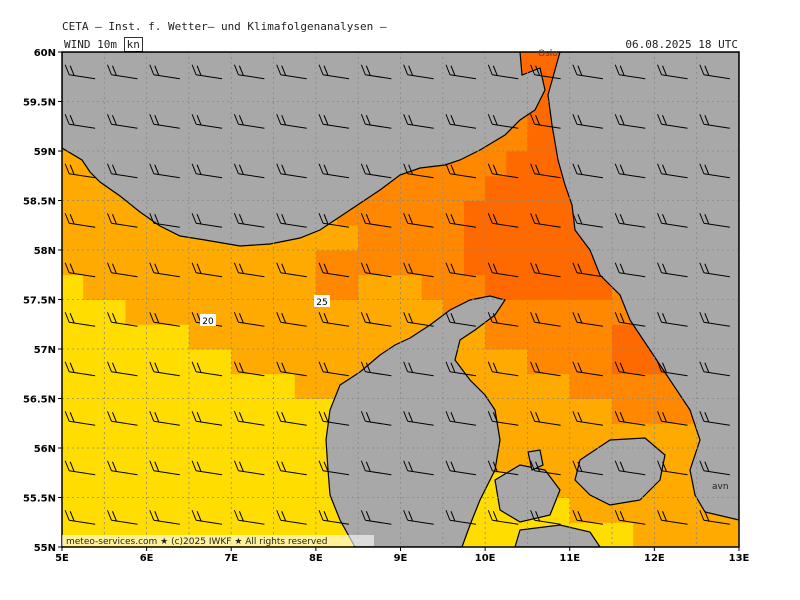 The height and width of the screenshot is (600, 800). Describe the element at coordinates (39, 103) in the screenshot. I see `lat-label: 59.5N` at that location.